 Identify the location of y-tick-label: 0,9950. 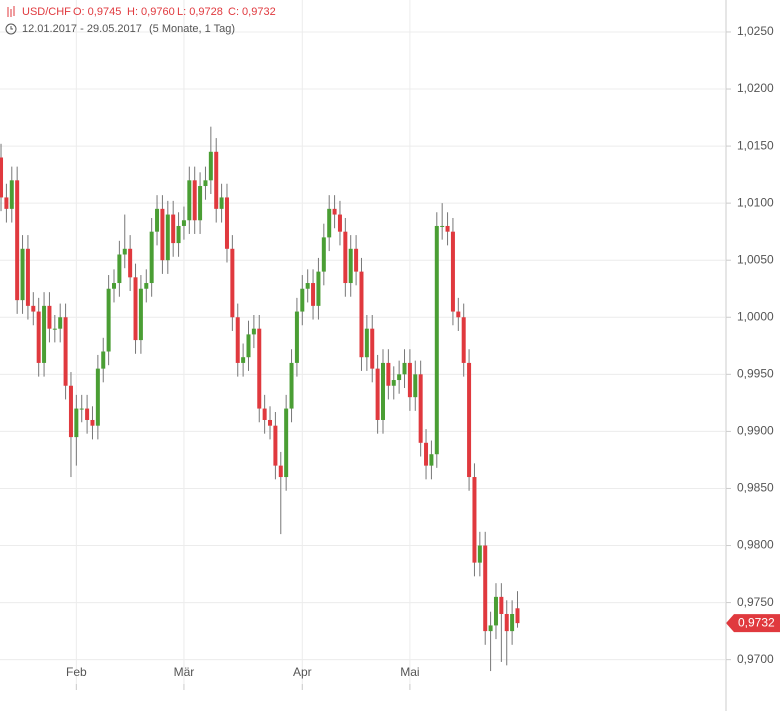
(755, 374).